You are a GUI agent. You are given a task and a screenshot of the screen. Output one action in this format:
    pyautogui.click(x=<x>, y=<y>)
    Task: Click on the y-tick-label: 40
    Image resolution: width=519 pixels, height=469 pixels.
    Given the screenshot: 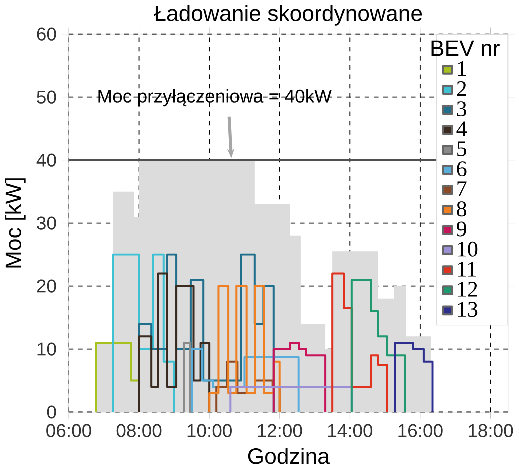 What is the action you would take?
    pyautogui.click(x=46, y=160)
    